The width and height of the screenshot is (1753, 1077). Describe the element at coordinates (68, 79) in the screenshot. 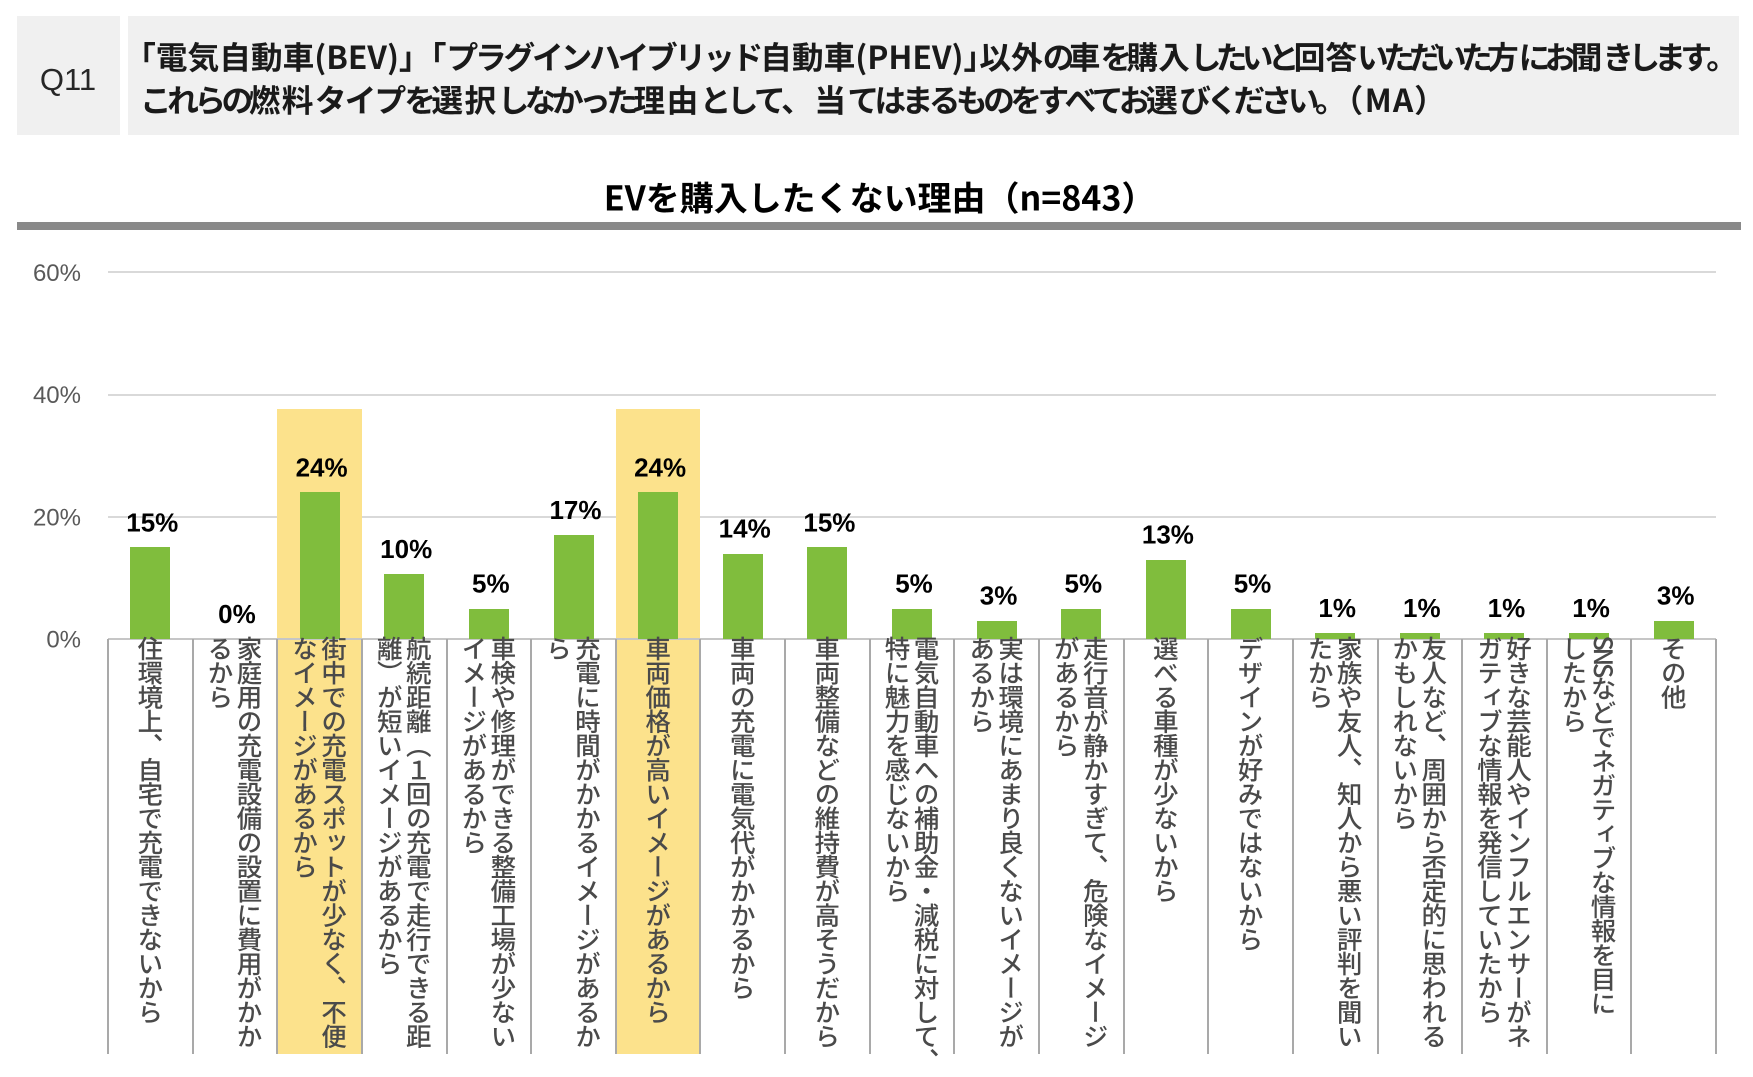

I see `svg-text: Q11` at that location.